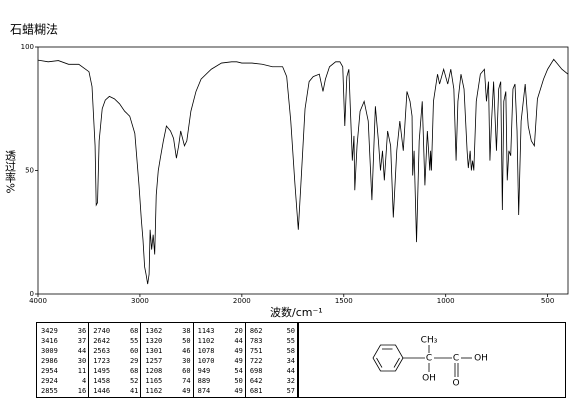  I want to click on peak-wavenumber: 1723, so click(102, 361).